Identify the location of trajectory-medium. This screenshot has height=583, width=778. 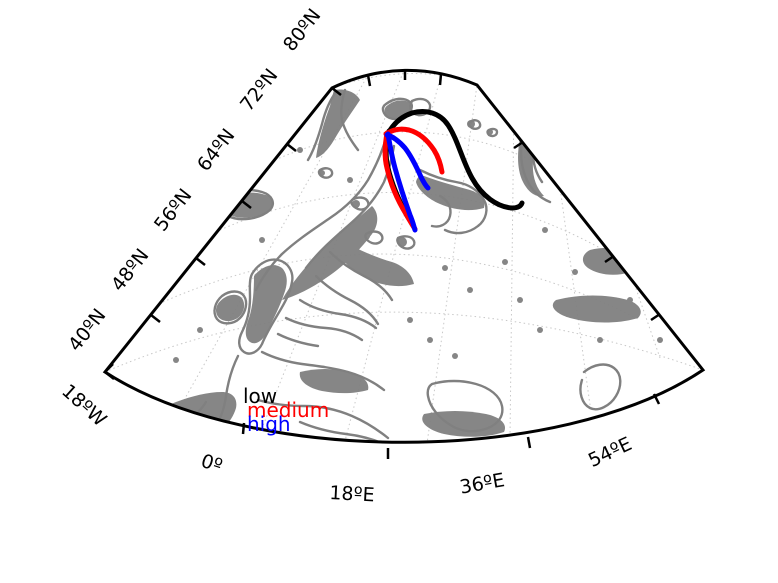
(414, 150).